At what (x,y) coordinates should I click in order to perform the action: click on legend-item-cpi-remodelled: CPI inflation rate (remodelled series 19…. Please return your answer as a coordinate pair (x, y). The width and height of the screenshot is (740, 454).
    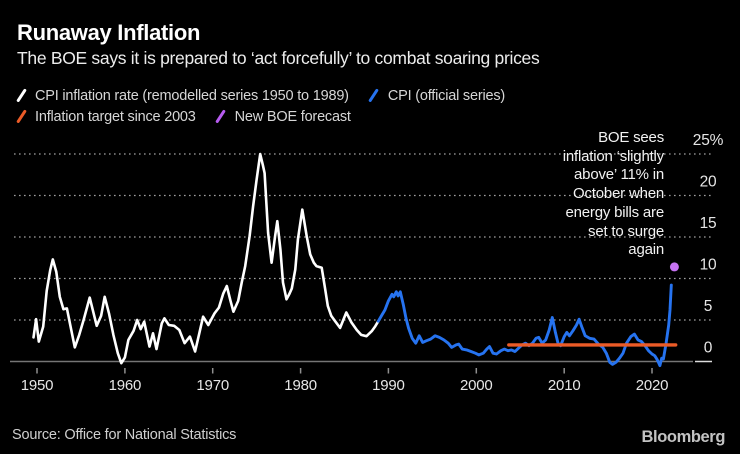
    Looking at the image, I should click on (181, 96).